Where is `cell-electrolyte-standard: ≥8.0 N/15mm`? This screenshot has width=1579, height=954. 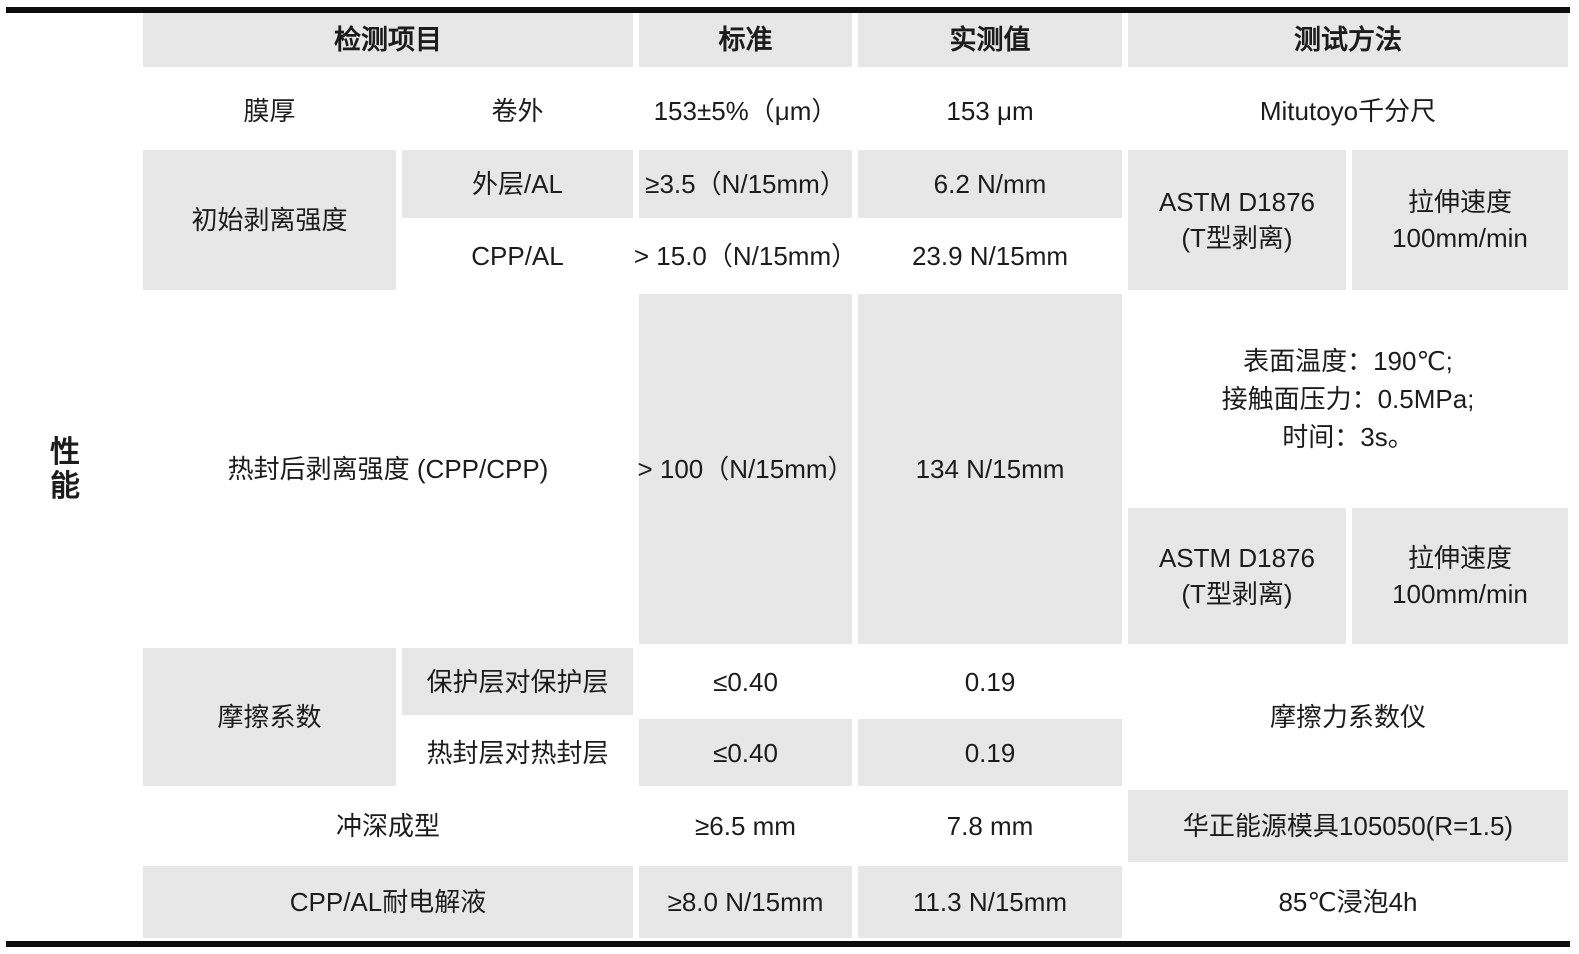 cell-electrolyte-standard: ≥8.0 N/15mm is located at coordinates (745, 902).